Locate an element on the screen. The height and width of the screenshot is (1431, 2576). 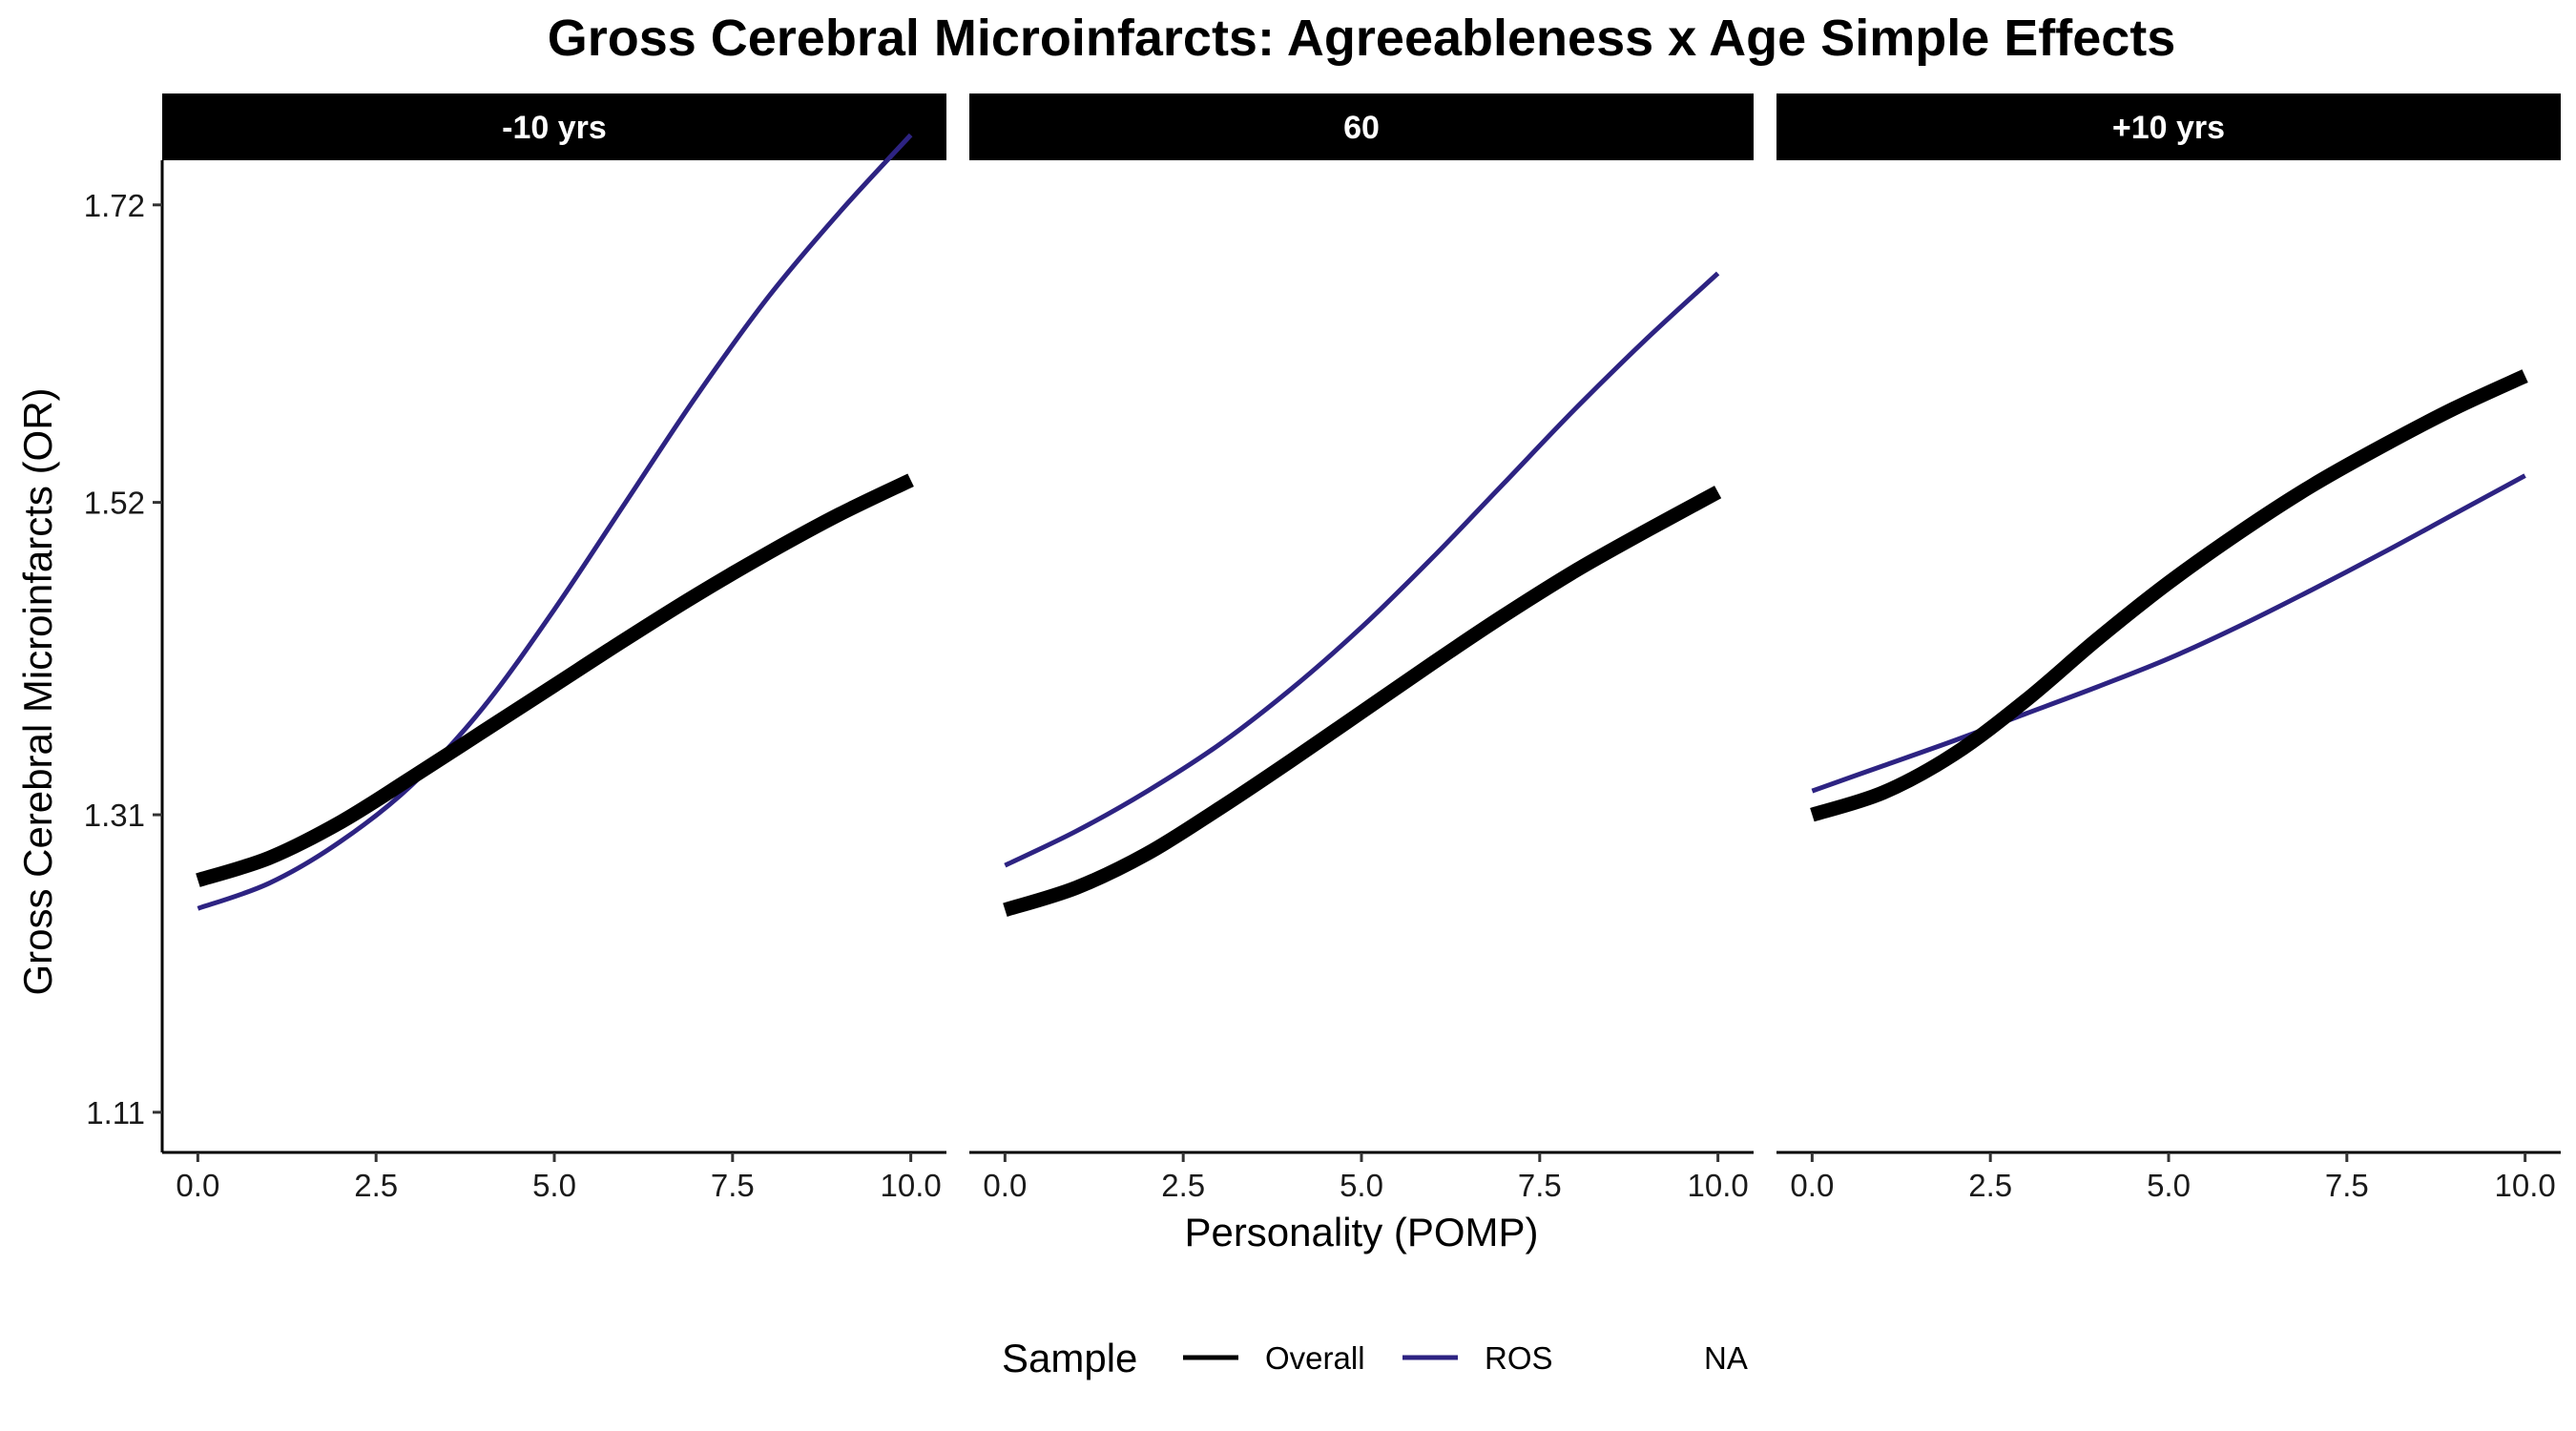
facet-strip-label: +10 yrs is located at coordinates (2168, 128).